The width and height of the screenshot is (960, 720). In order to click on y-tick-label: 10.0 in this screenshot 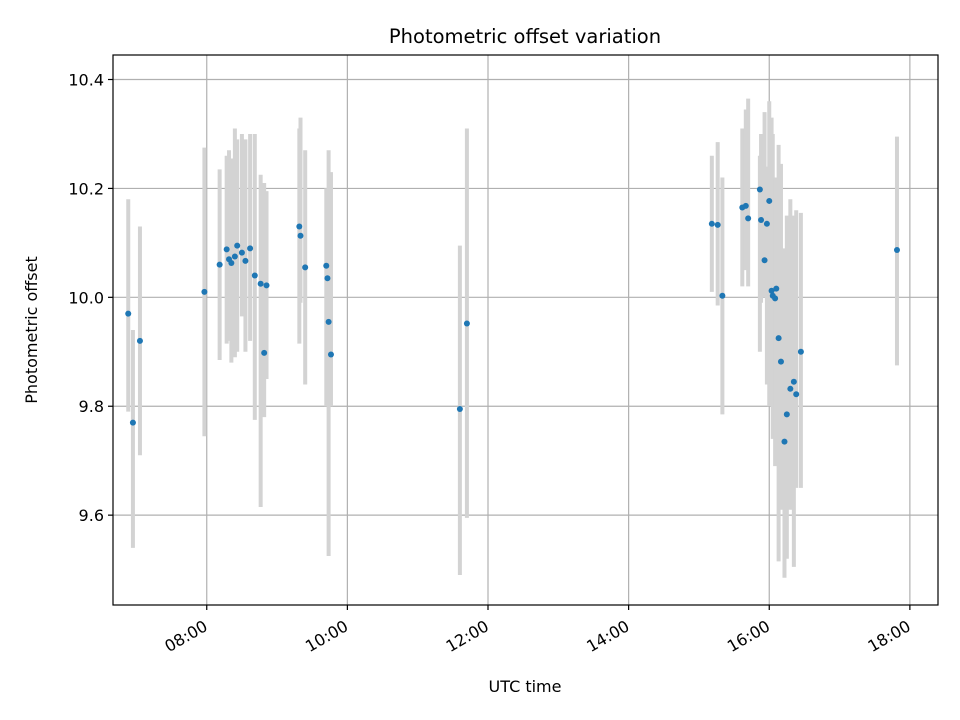, I will do `click(86, 297)`.